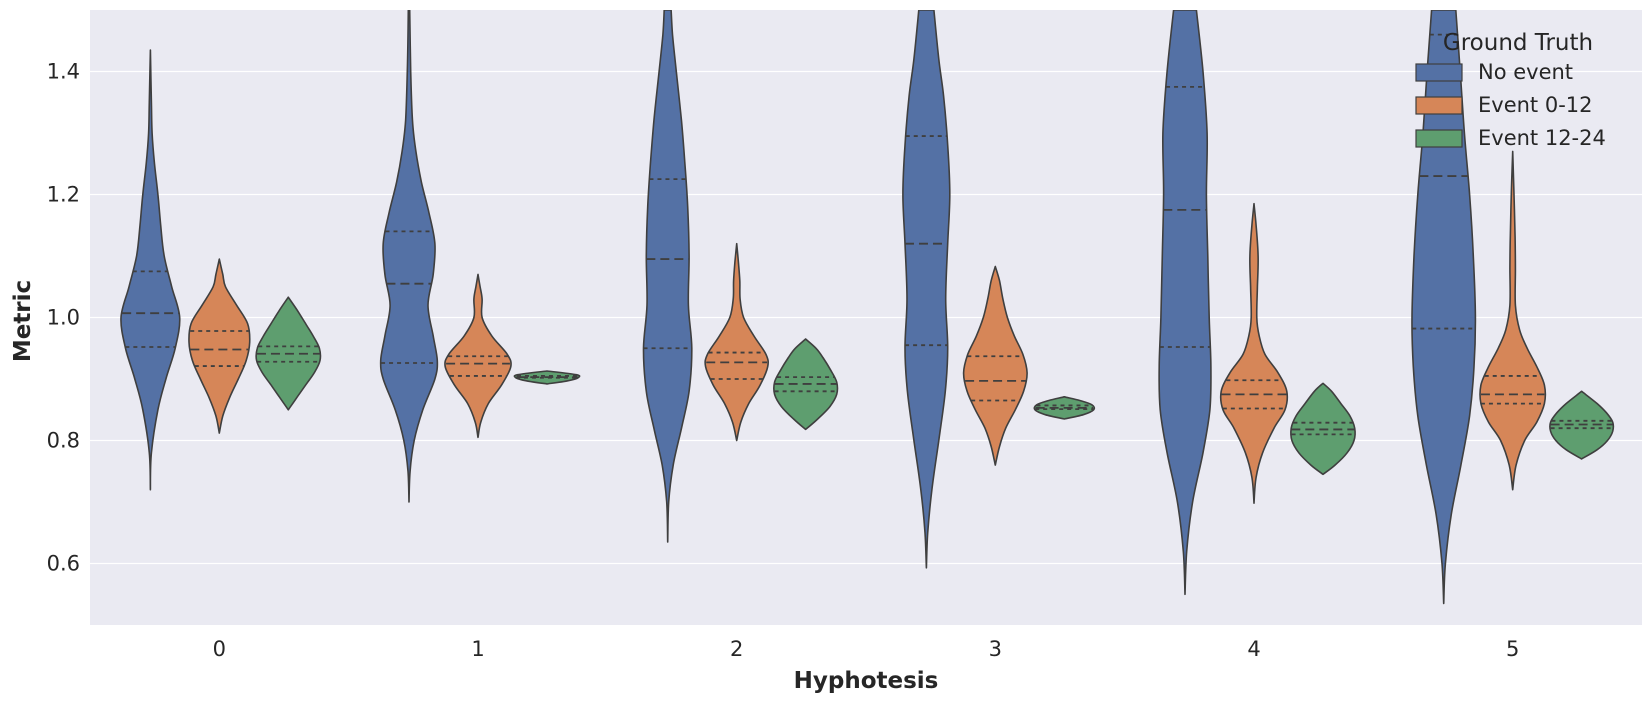 This screenshot has height=701, width=1649. I want to click on x-tick-label: 1, so click(477, 649).